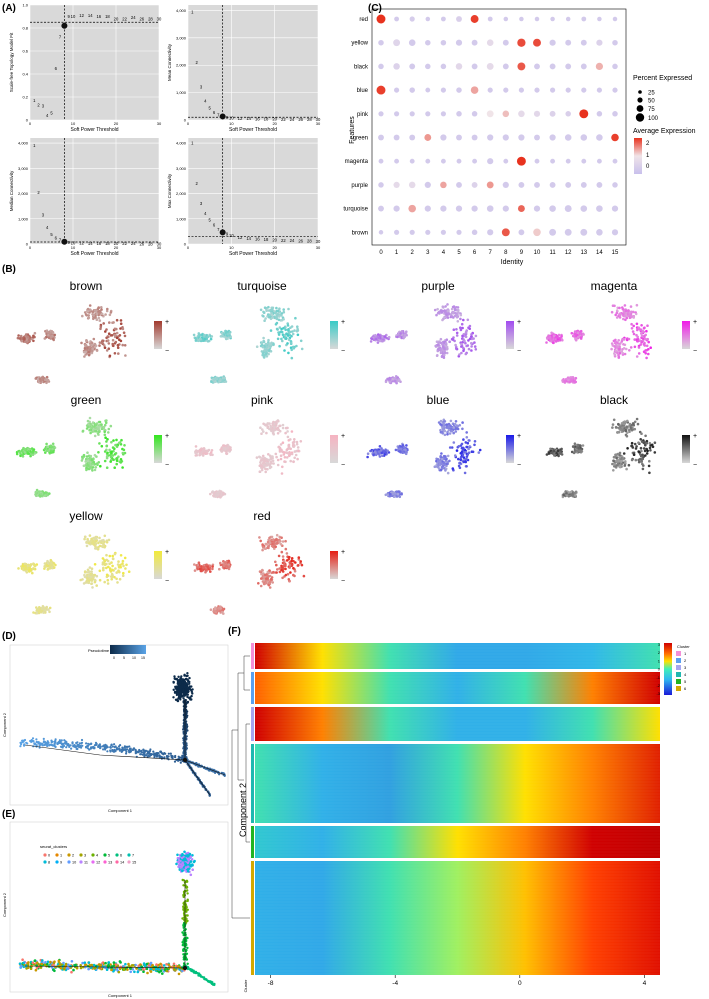 The image size is (709, 999). What do you see at coordinates (185, 120) in the screenshot?
I see `y-tick-label: 0` at bounding box center [185, 120].